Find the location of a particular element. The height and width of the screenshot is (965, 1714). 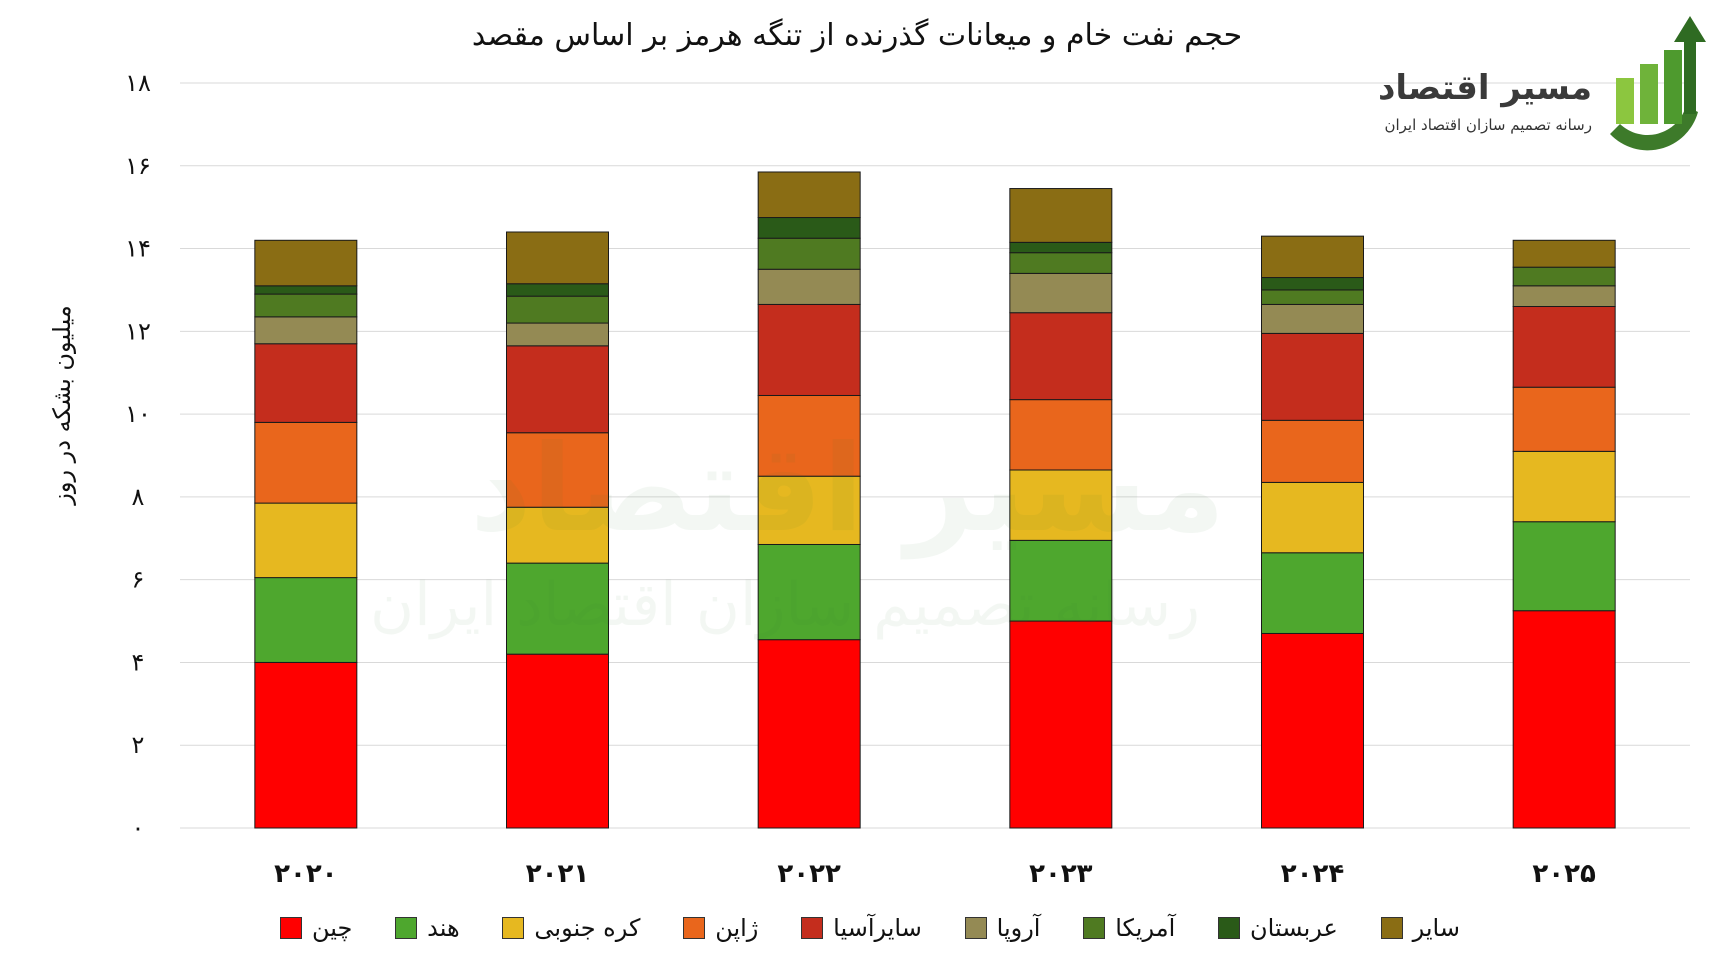

logo-title: مسیر اقتصاد is located at coordinates (1484, 88).